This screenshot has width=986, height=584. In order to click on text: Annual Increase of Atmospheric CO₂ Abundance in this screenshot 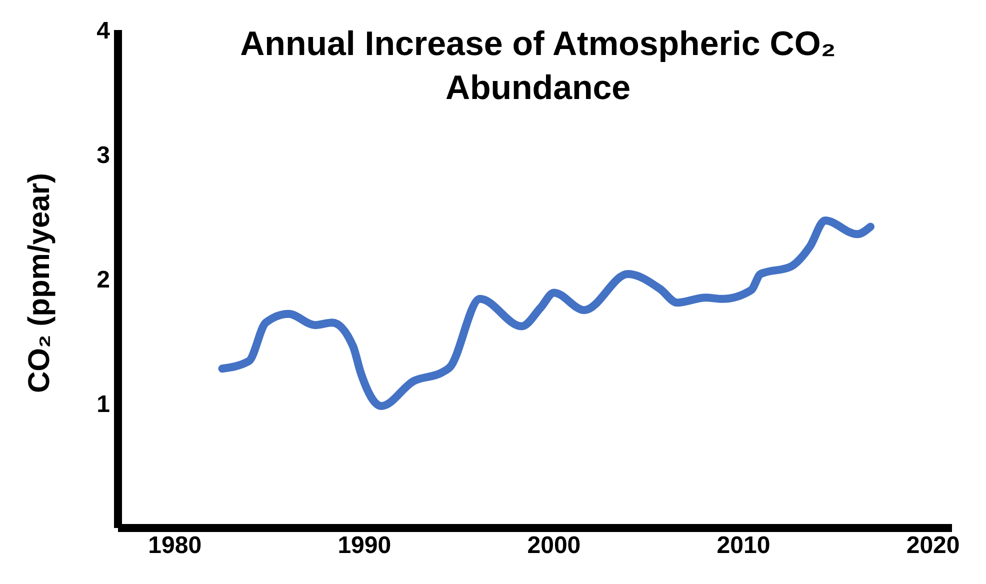, I will do `click(538, 66)`.